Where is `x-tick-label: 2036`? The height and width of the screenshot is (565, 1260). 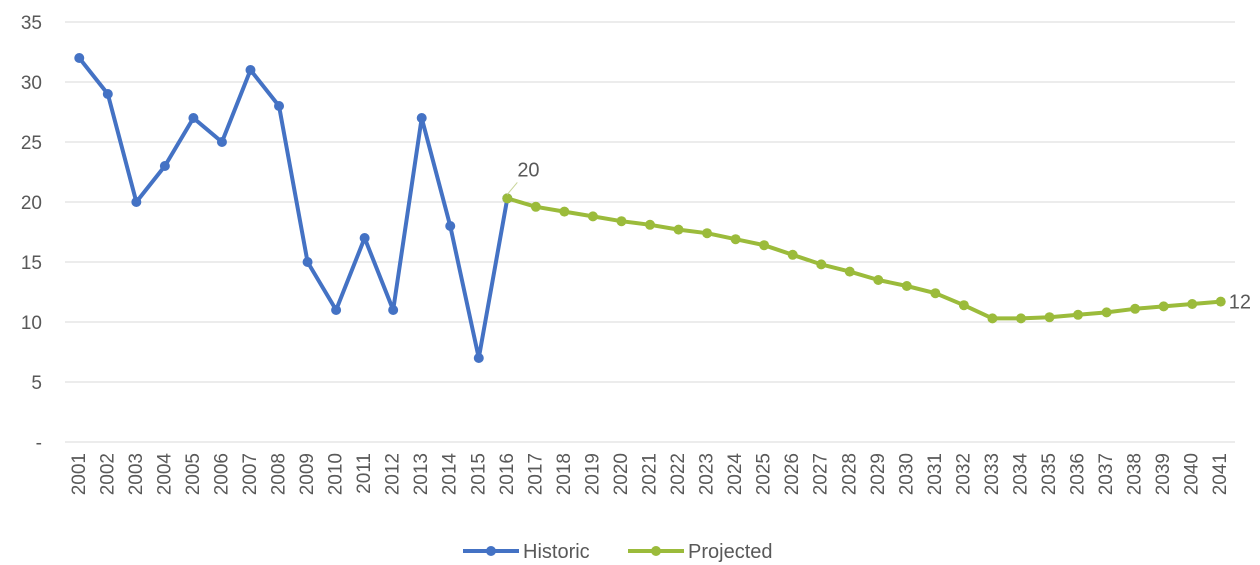 x-tick-label: 2036 is located at coordinates (1078, 474).